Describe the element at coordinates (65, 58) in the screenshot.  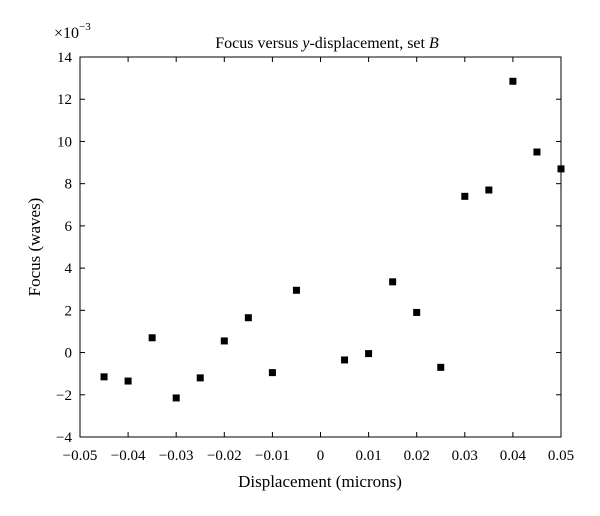
I see `y-tick-label: 14` at that location.